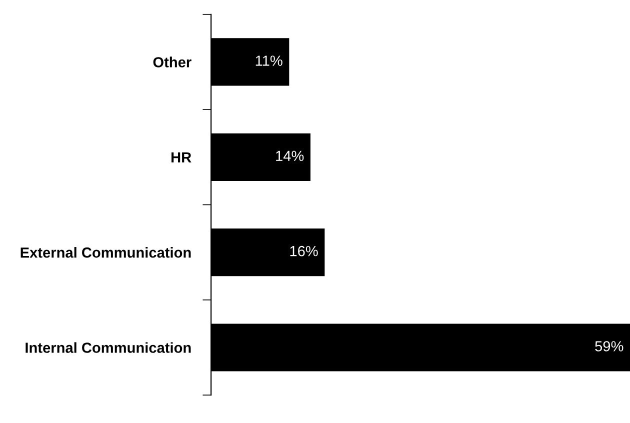 The height and width of the screenshot is (423, 630). I want to click on data-label: 14%, so click(290, 155).